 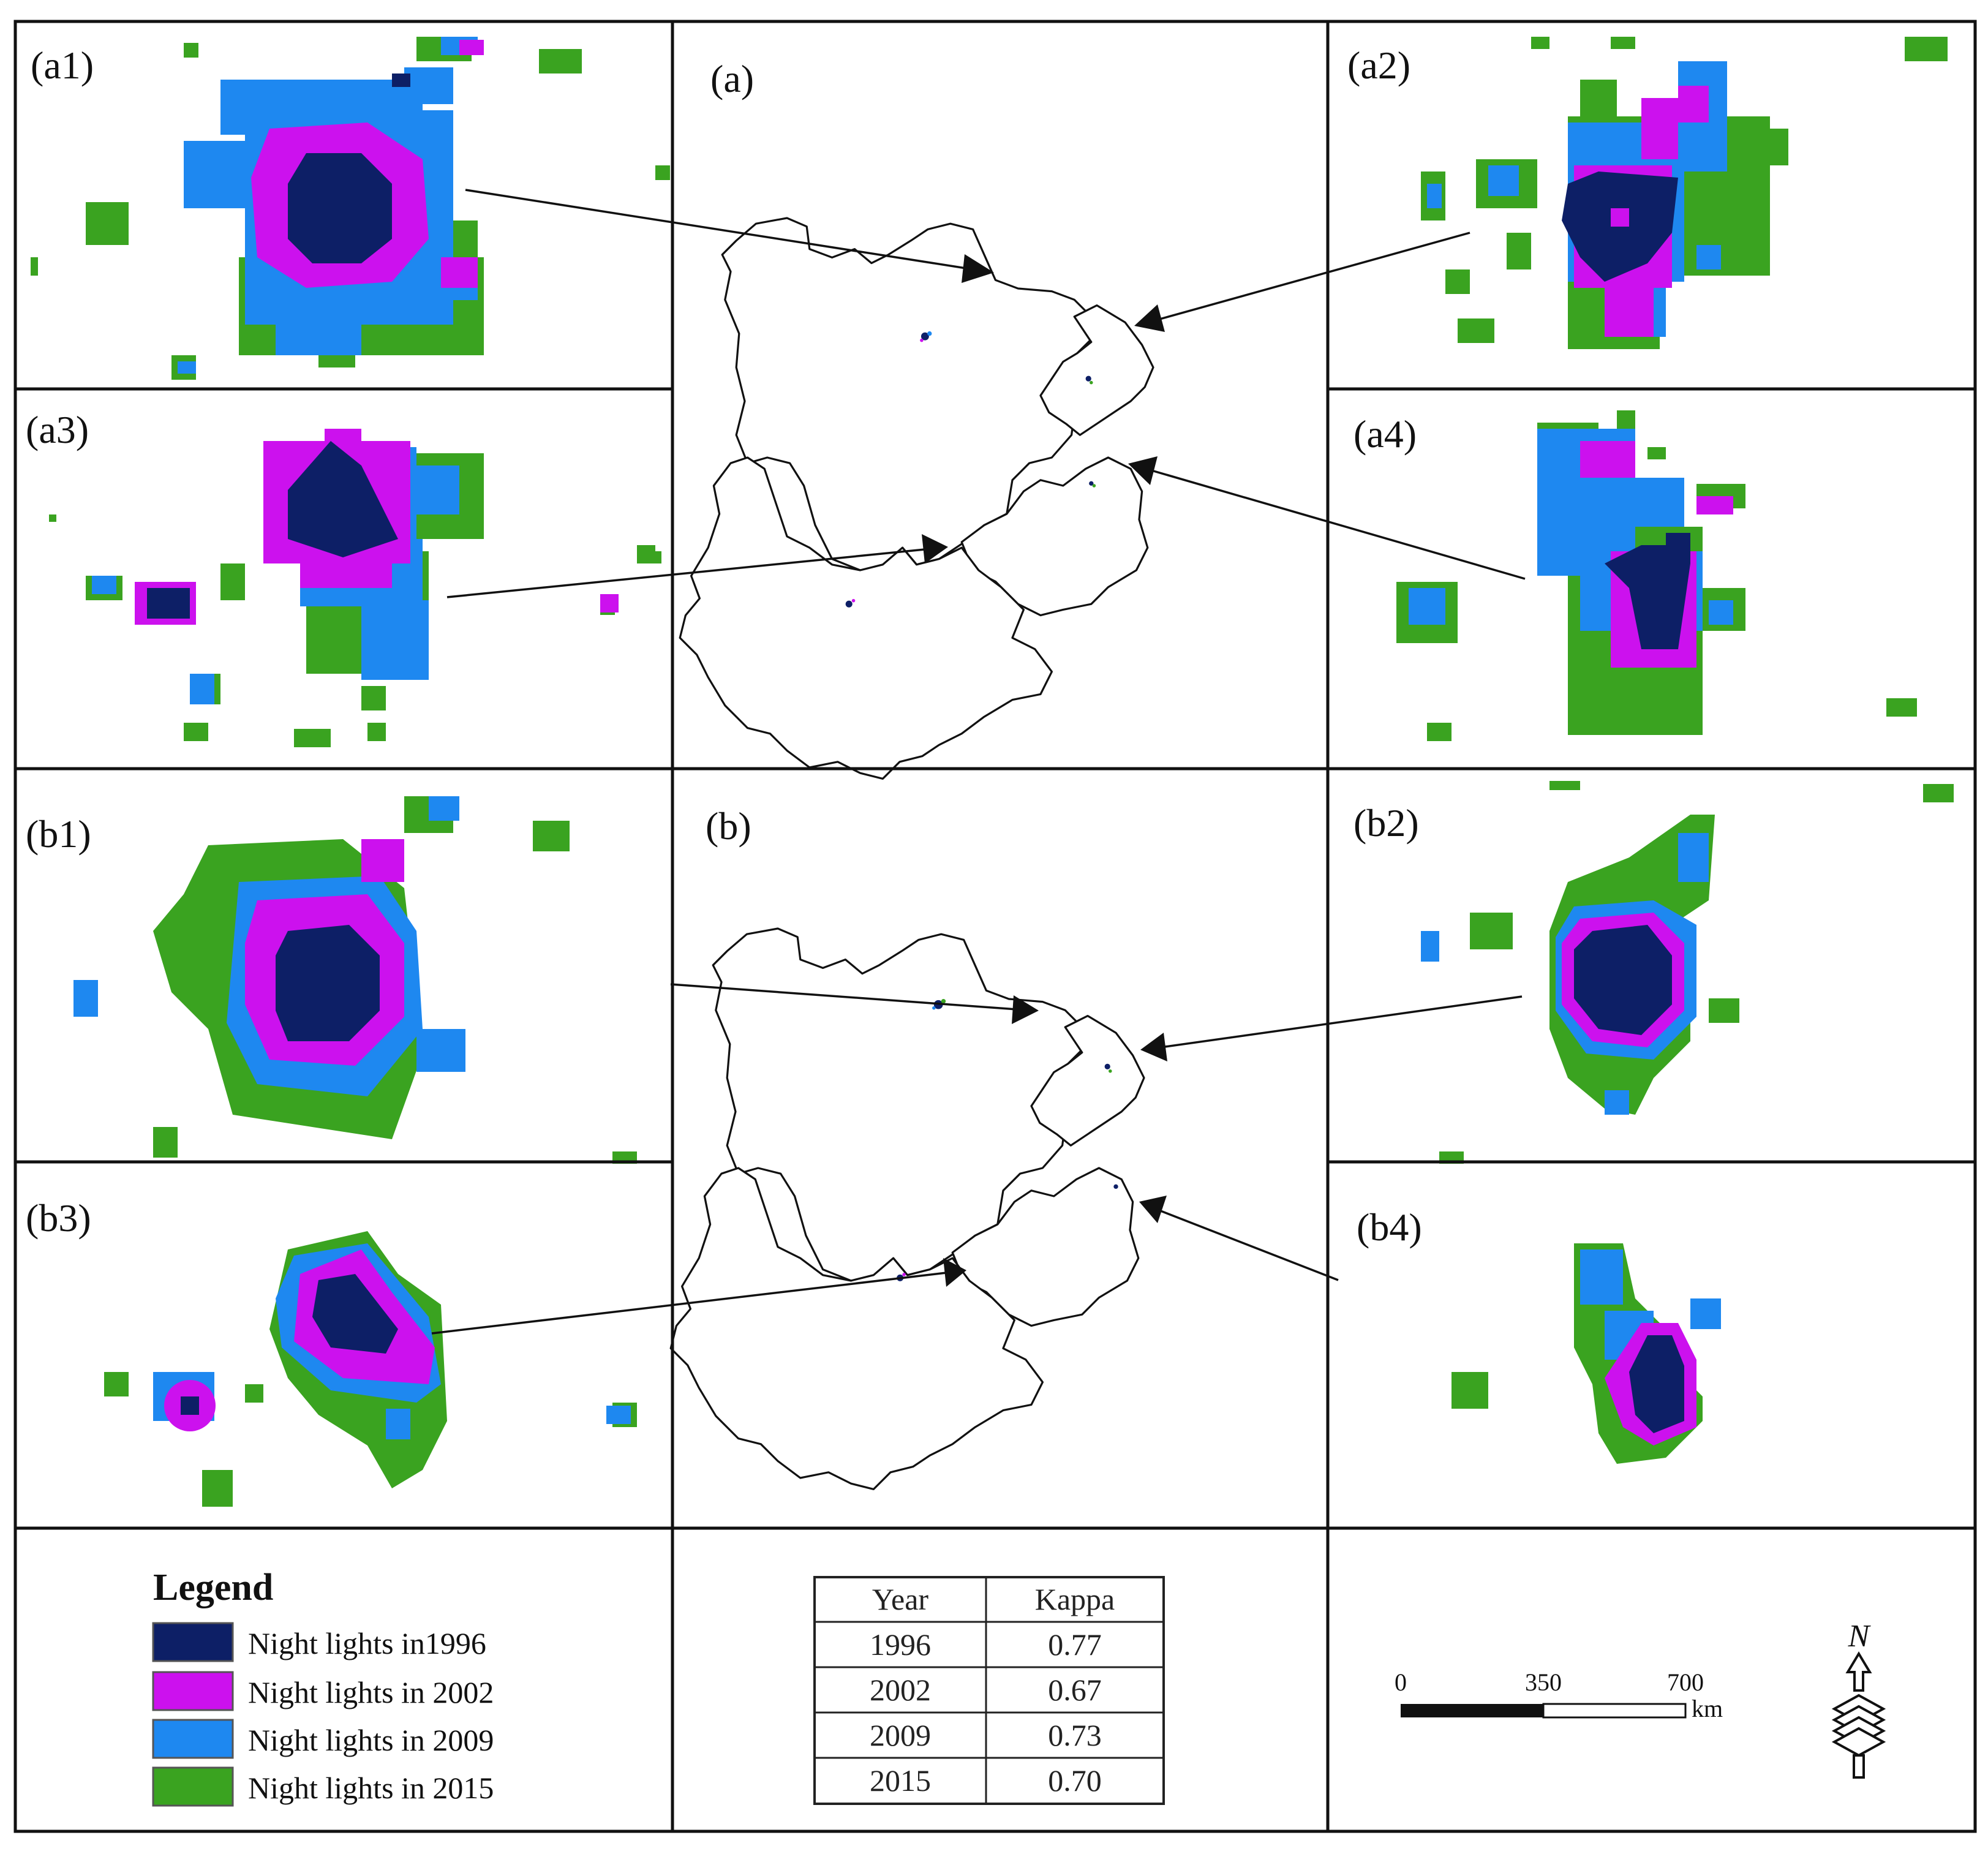 What do you see at coordinates (57, 430) in the screenshot?
I see `panel-label-a3: (a3)` at bounding box center [57, 430].